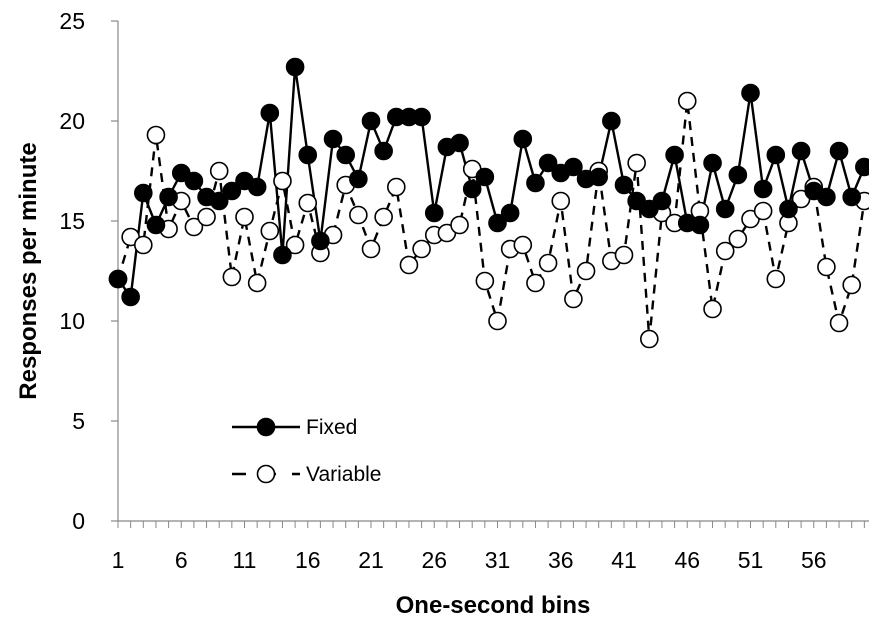 Image resolution: width=869 pixels, height=625 pixels. I want to click on legend-label-fixed: Fixed, so click(331, 427).